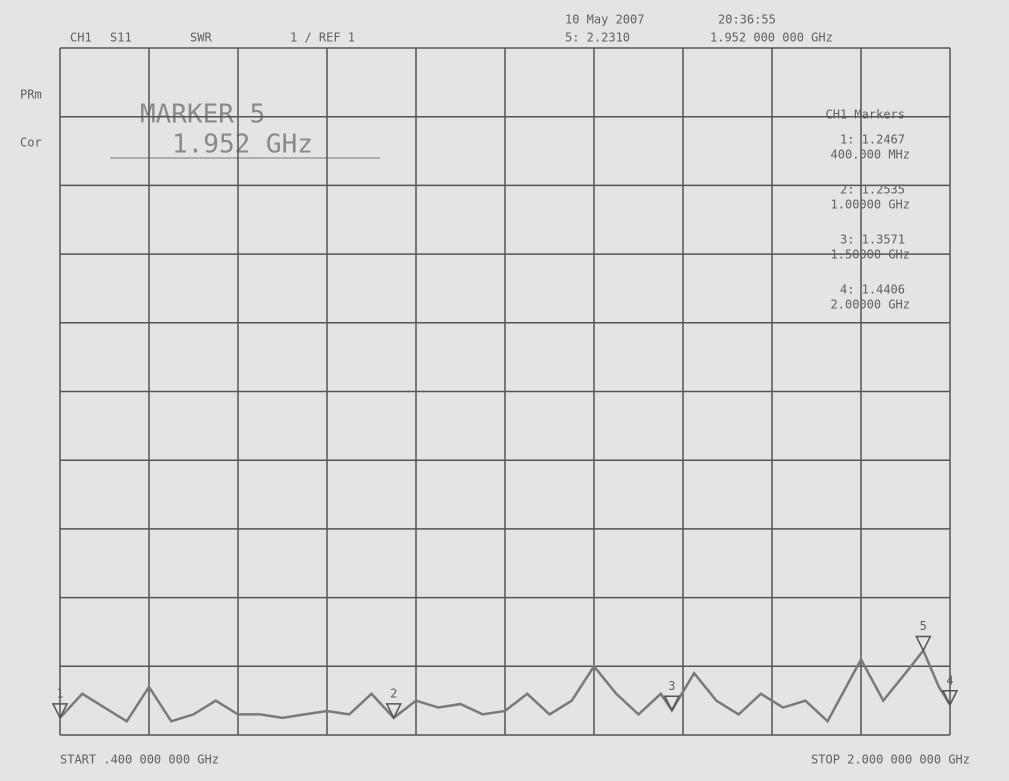 The height and width of the screenshot is (781, 1009). Describe the element at coordinates (604, 20) in the screenshot. I see `date: 10 May 2007` at that location.